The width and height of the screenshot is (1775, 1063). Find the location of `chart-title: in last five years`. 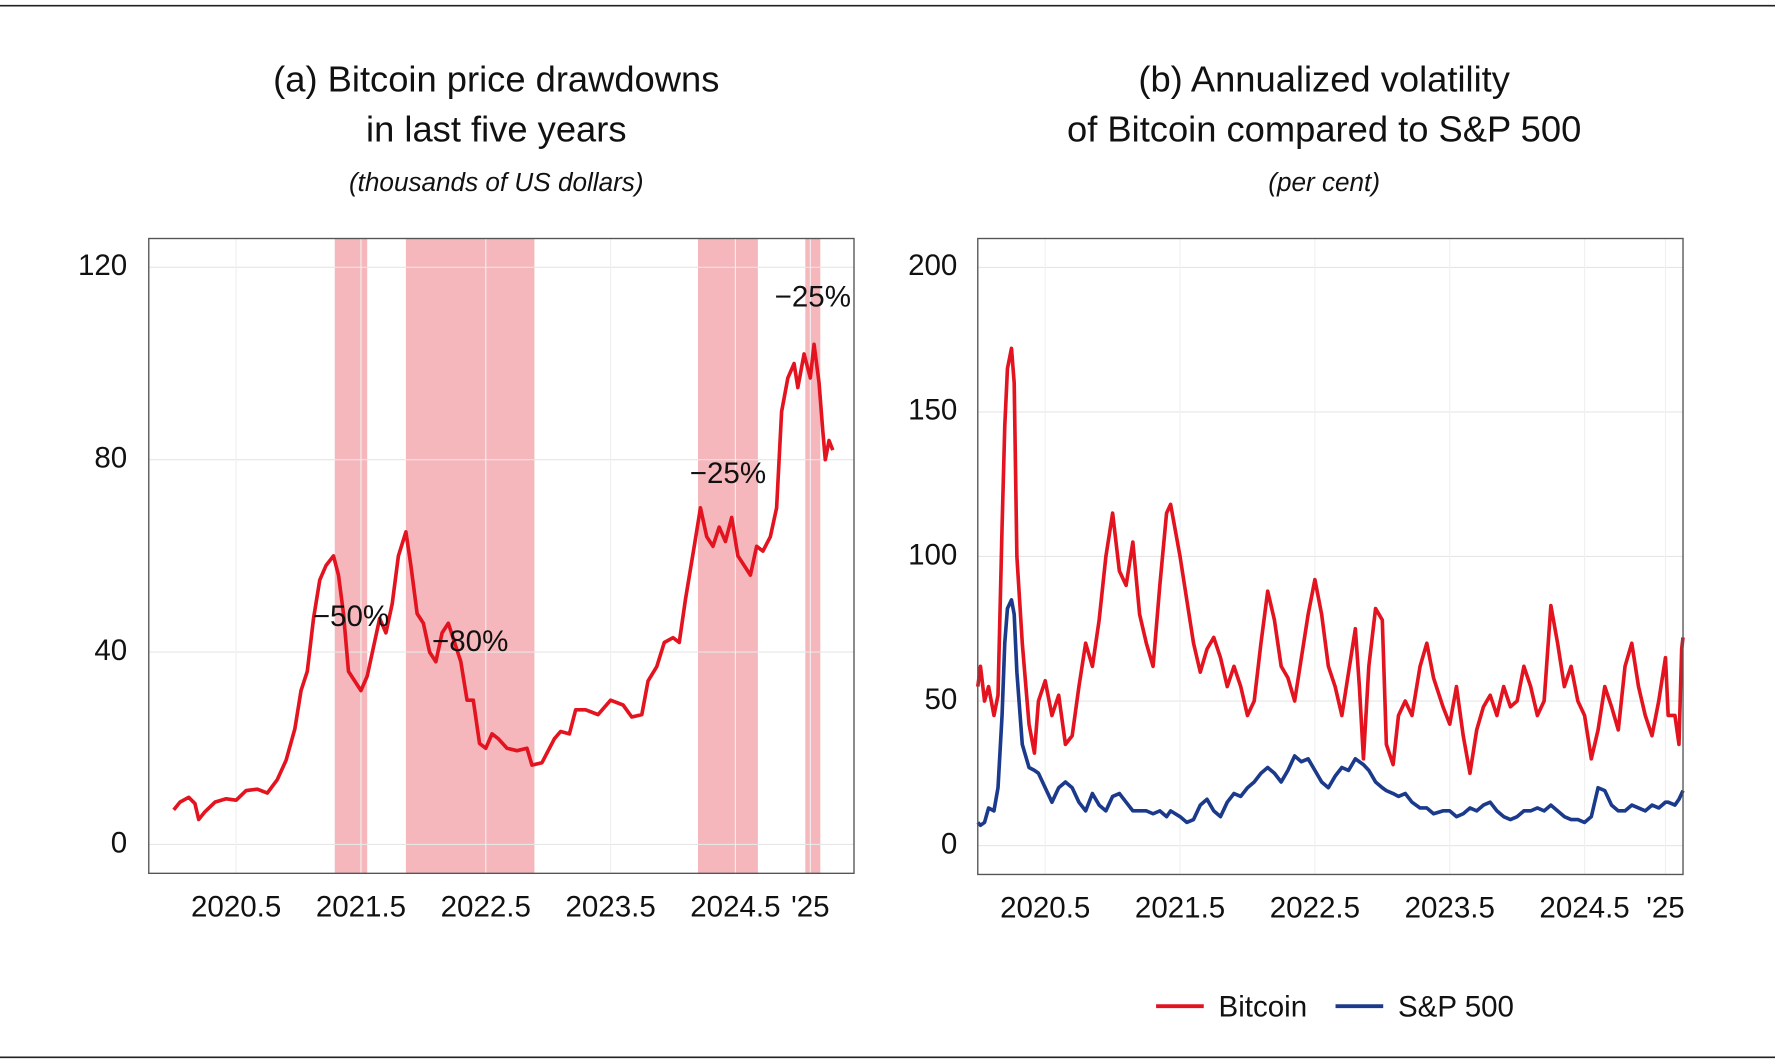

chart-title: in last five years is located at coordinates (496, 128).